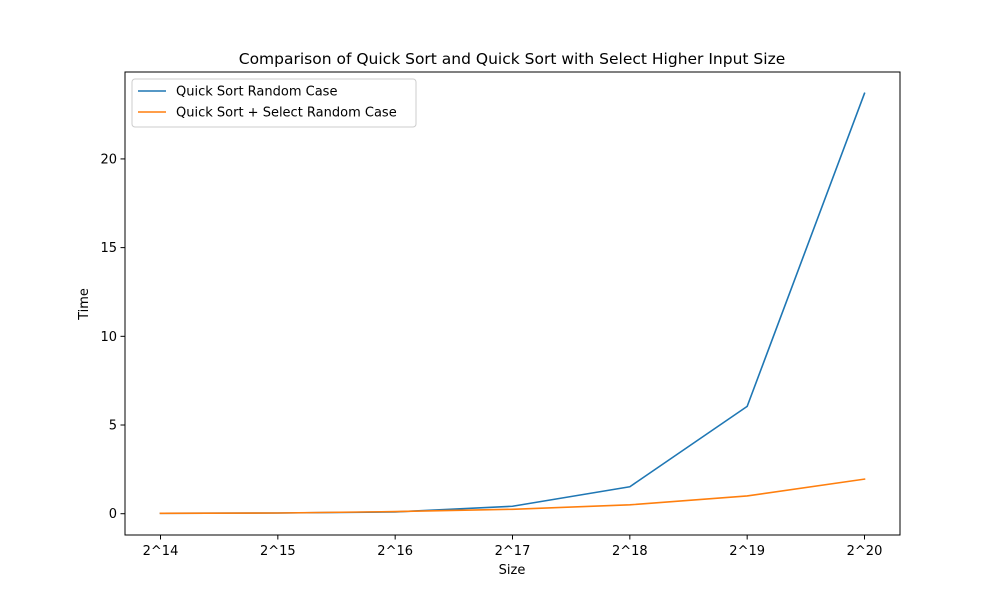  Describe the element at coordinates (865, 551) in the screenshot. I see `x-tick-label: 2^20` at that location.